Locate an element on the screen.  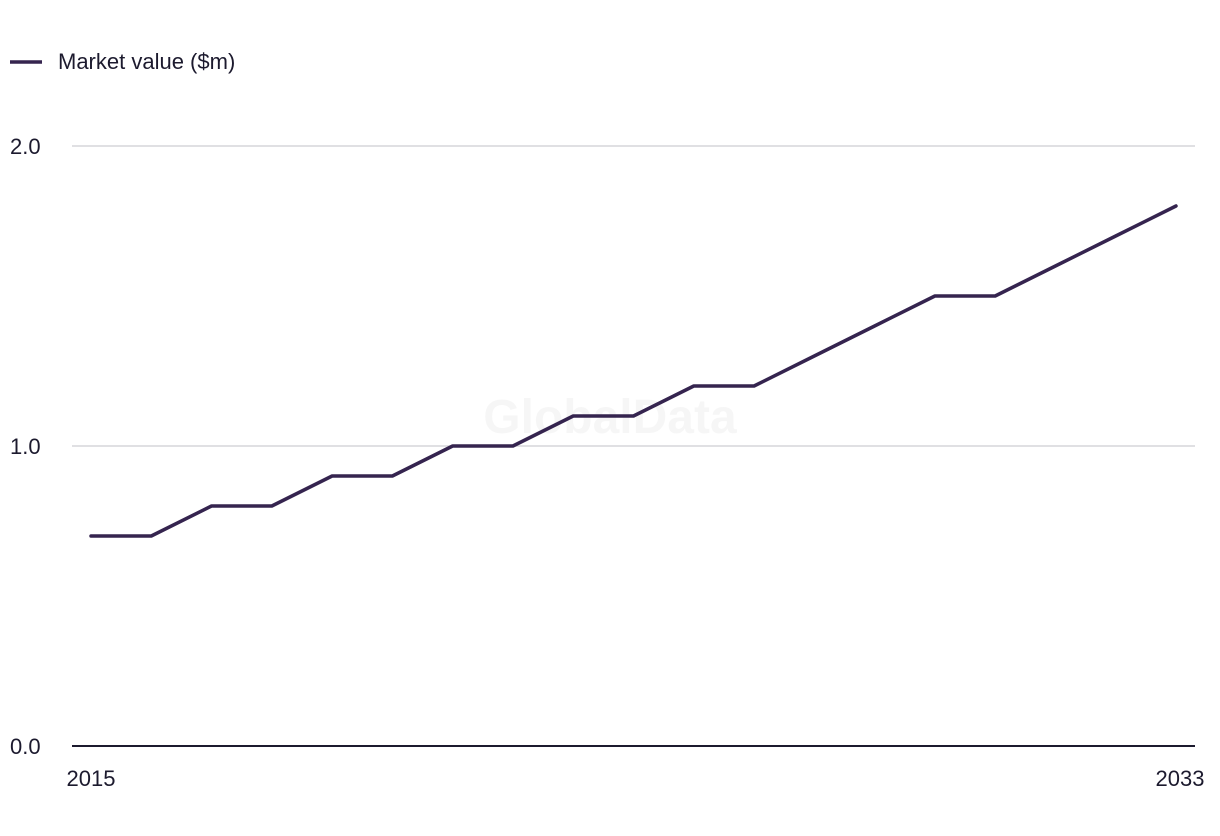
y-tick-label-1: 1.0 is located at coordinates (25, 446).